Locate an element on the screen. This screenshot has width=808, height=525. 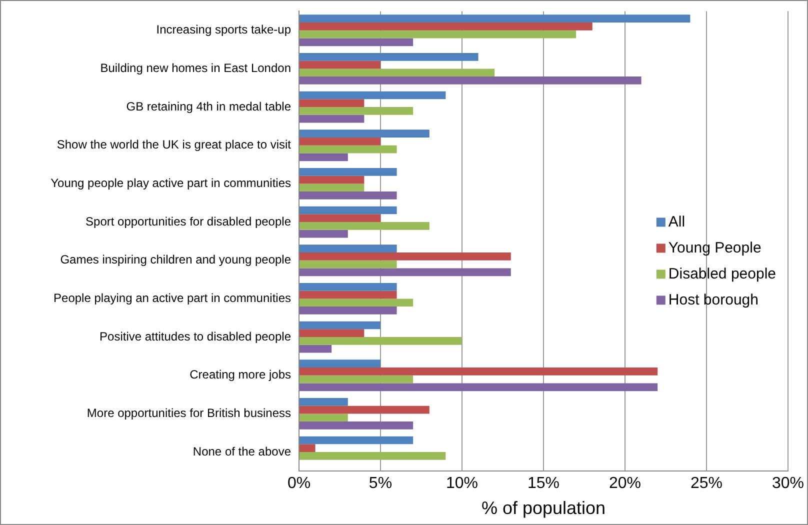
legend-label: Host borough is located at coordinates (713, 299).